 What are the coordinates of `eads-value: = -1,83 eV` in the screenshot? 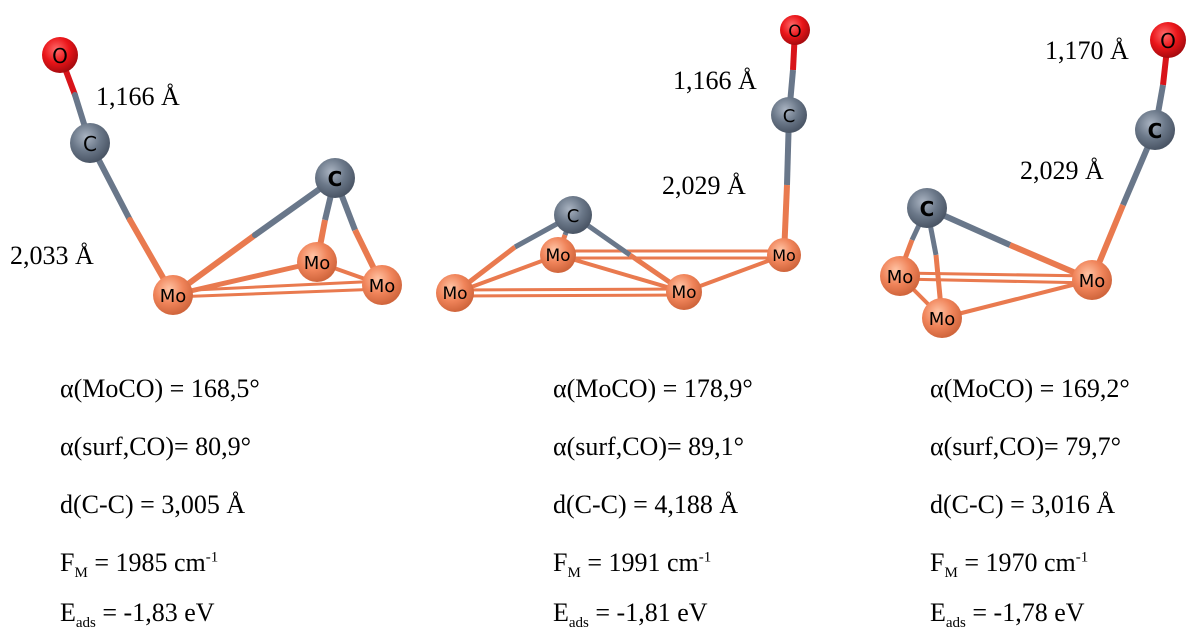 It's located at (155, 612).